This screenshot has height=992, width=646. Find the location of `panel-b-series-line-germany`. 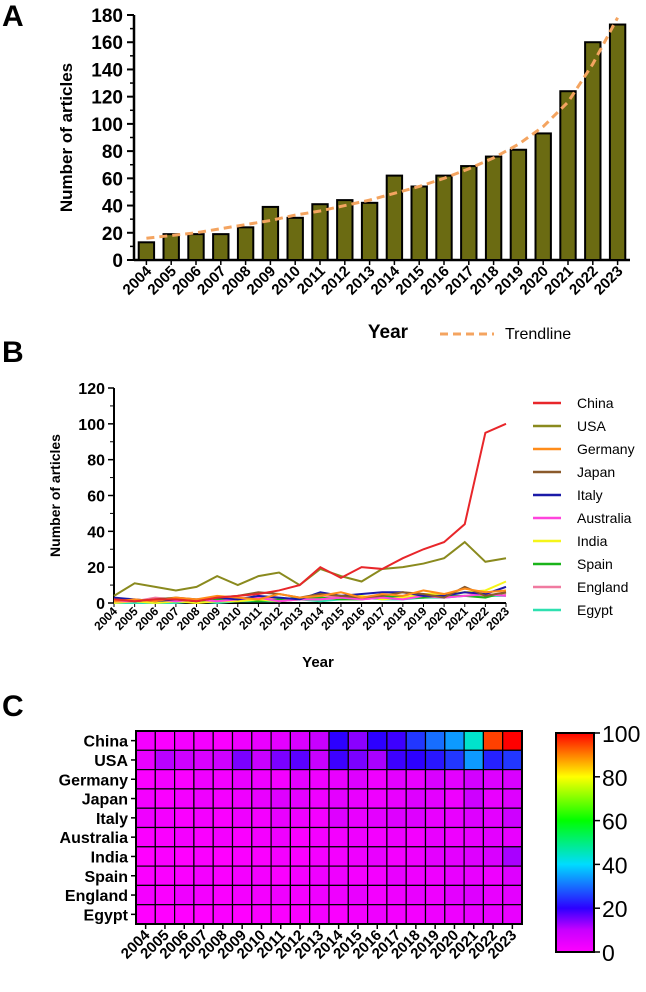

panel-b-series-line-germany is located at coordinates (310, 595).